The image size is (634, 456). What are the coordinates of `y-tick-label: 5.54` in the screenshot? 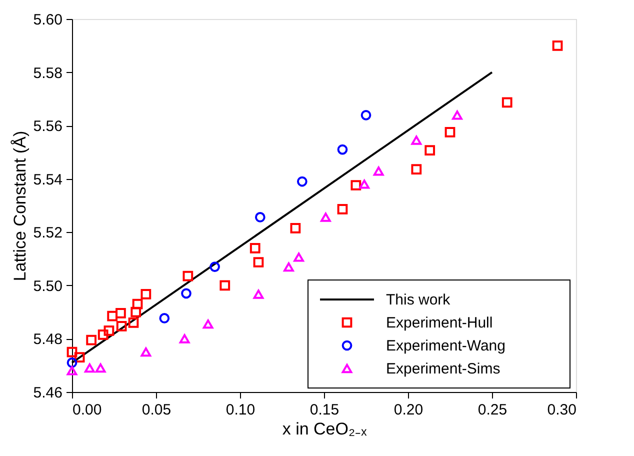 It's located at (47, 179).